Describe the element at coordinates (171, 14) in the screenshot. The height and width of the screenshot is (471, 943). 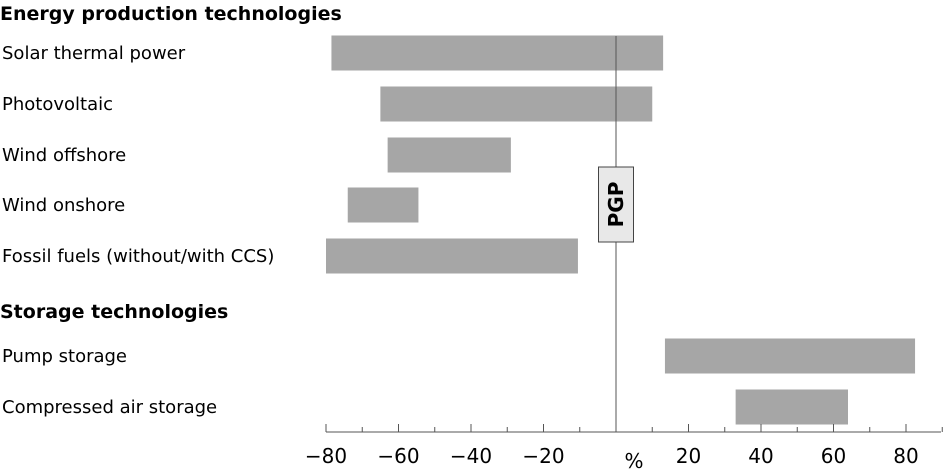
I see `group-title: Energy production technologies` at that location.